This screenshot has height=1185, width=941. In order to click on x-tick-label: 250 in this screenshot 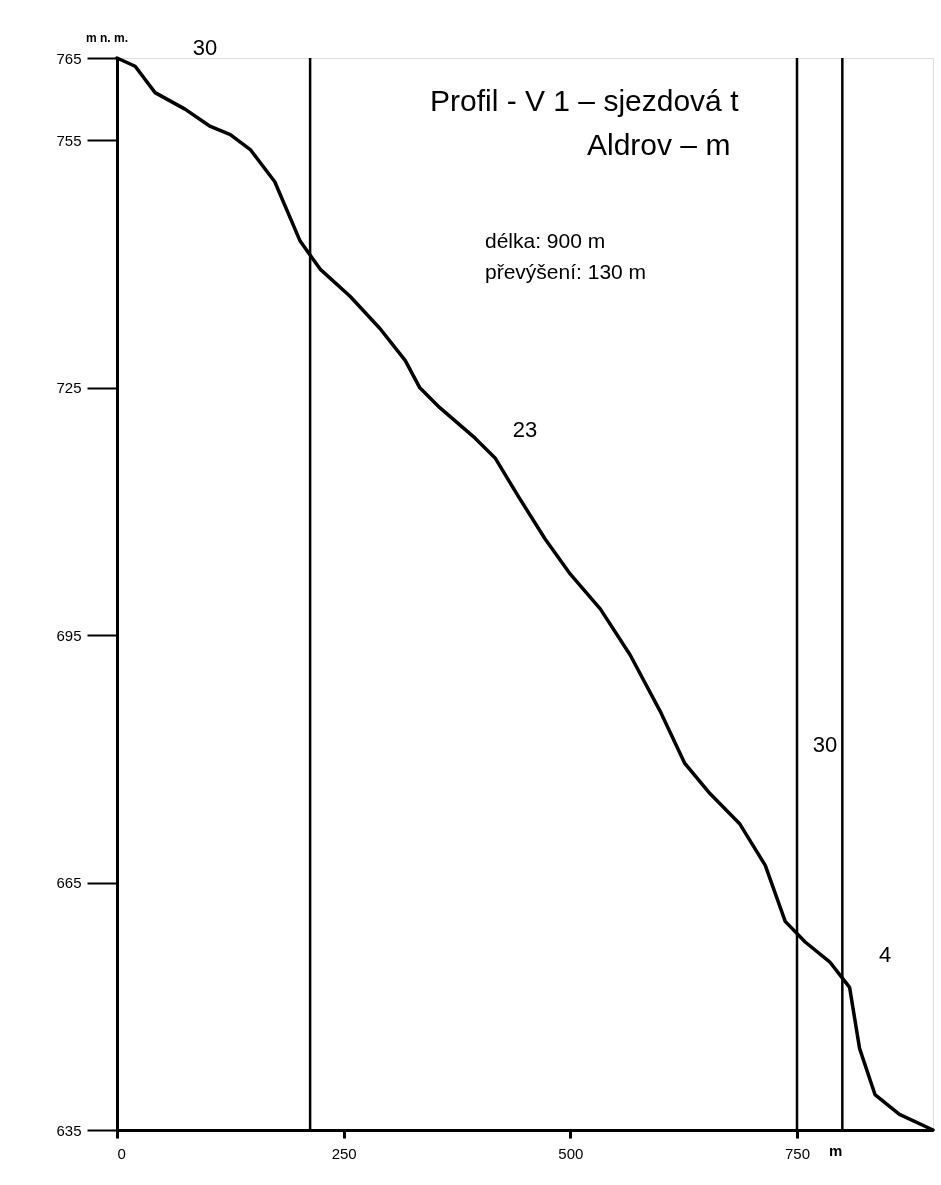, I will do `click(344, 1153)`.